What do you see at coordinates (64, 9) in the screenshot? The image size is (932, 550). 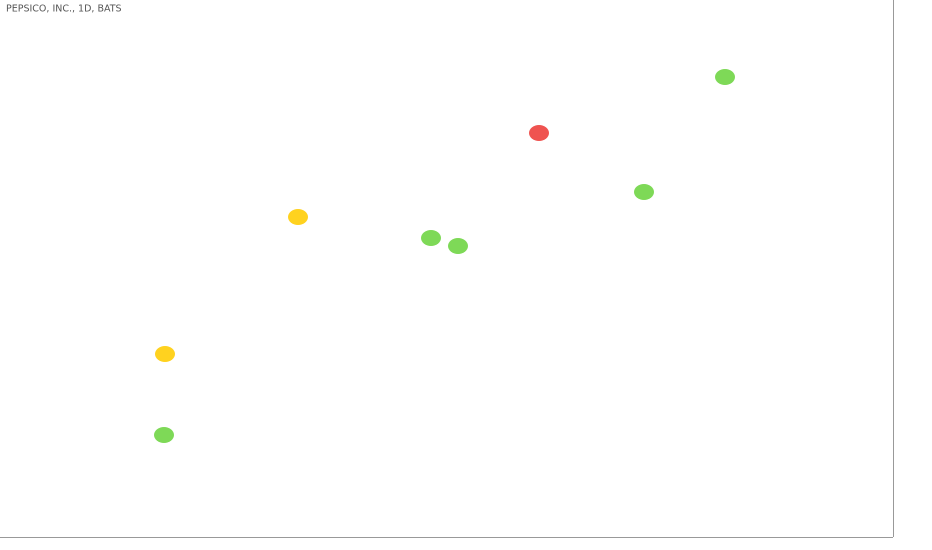 I see `legend-title: PEPSICO, INC., 1D, BATS` at bounding box center [64, 9].